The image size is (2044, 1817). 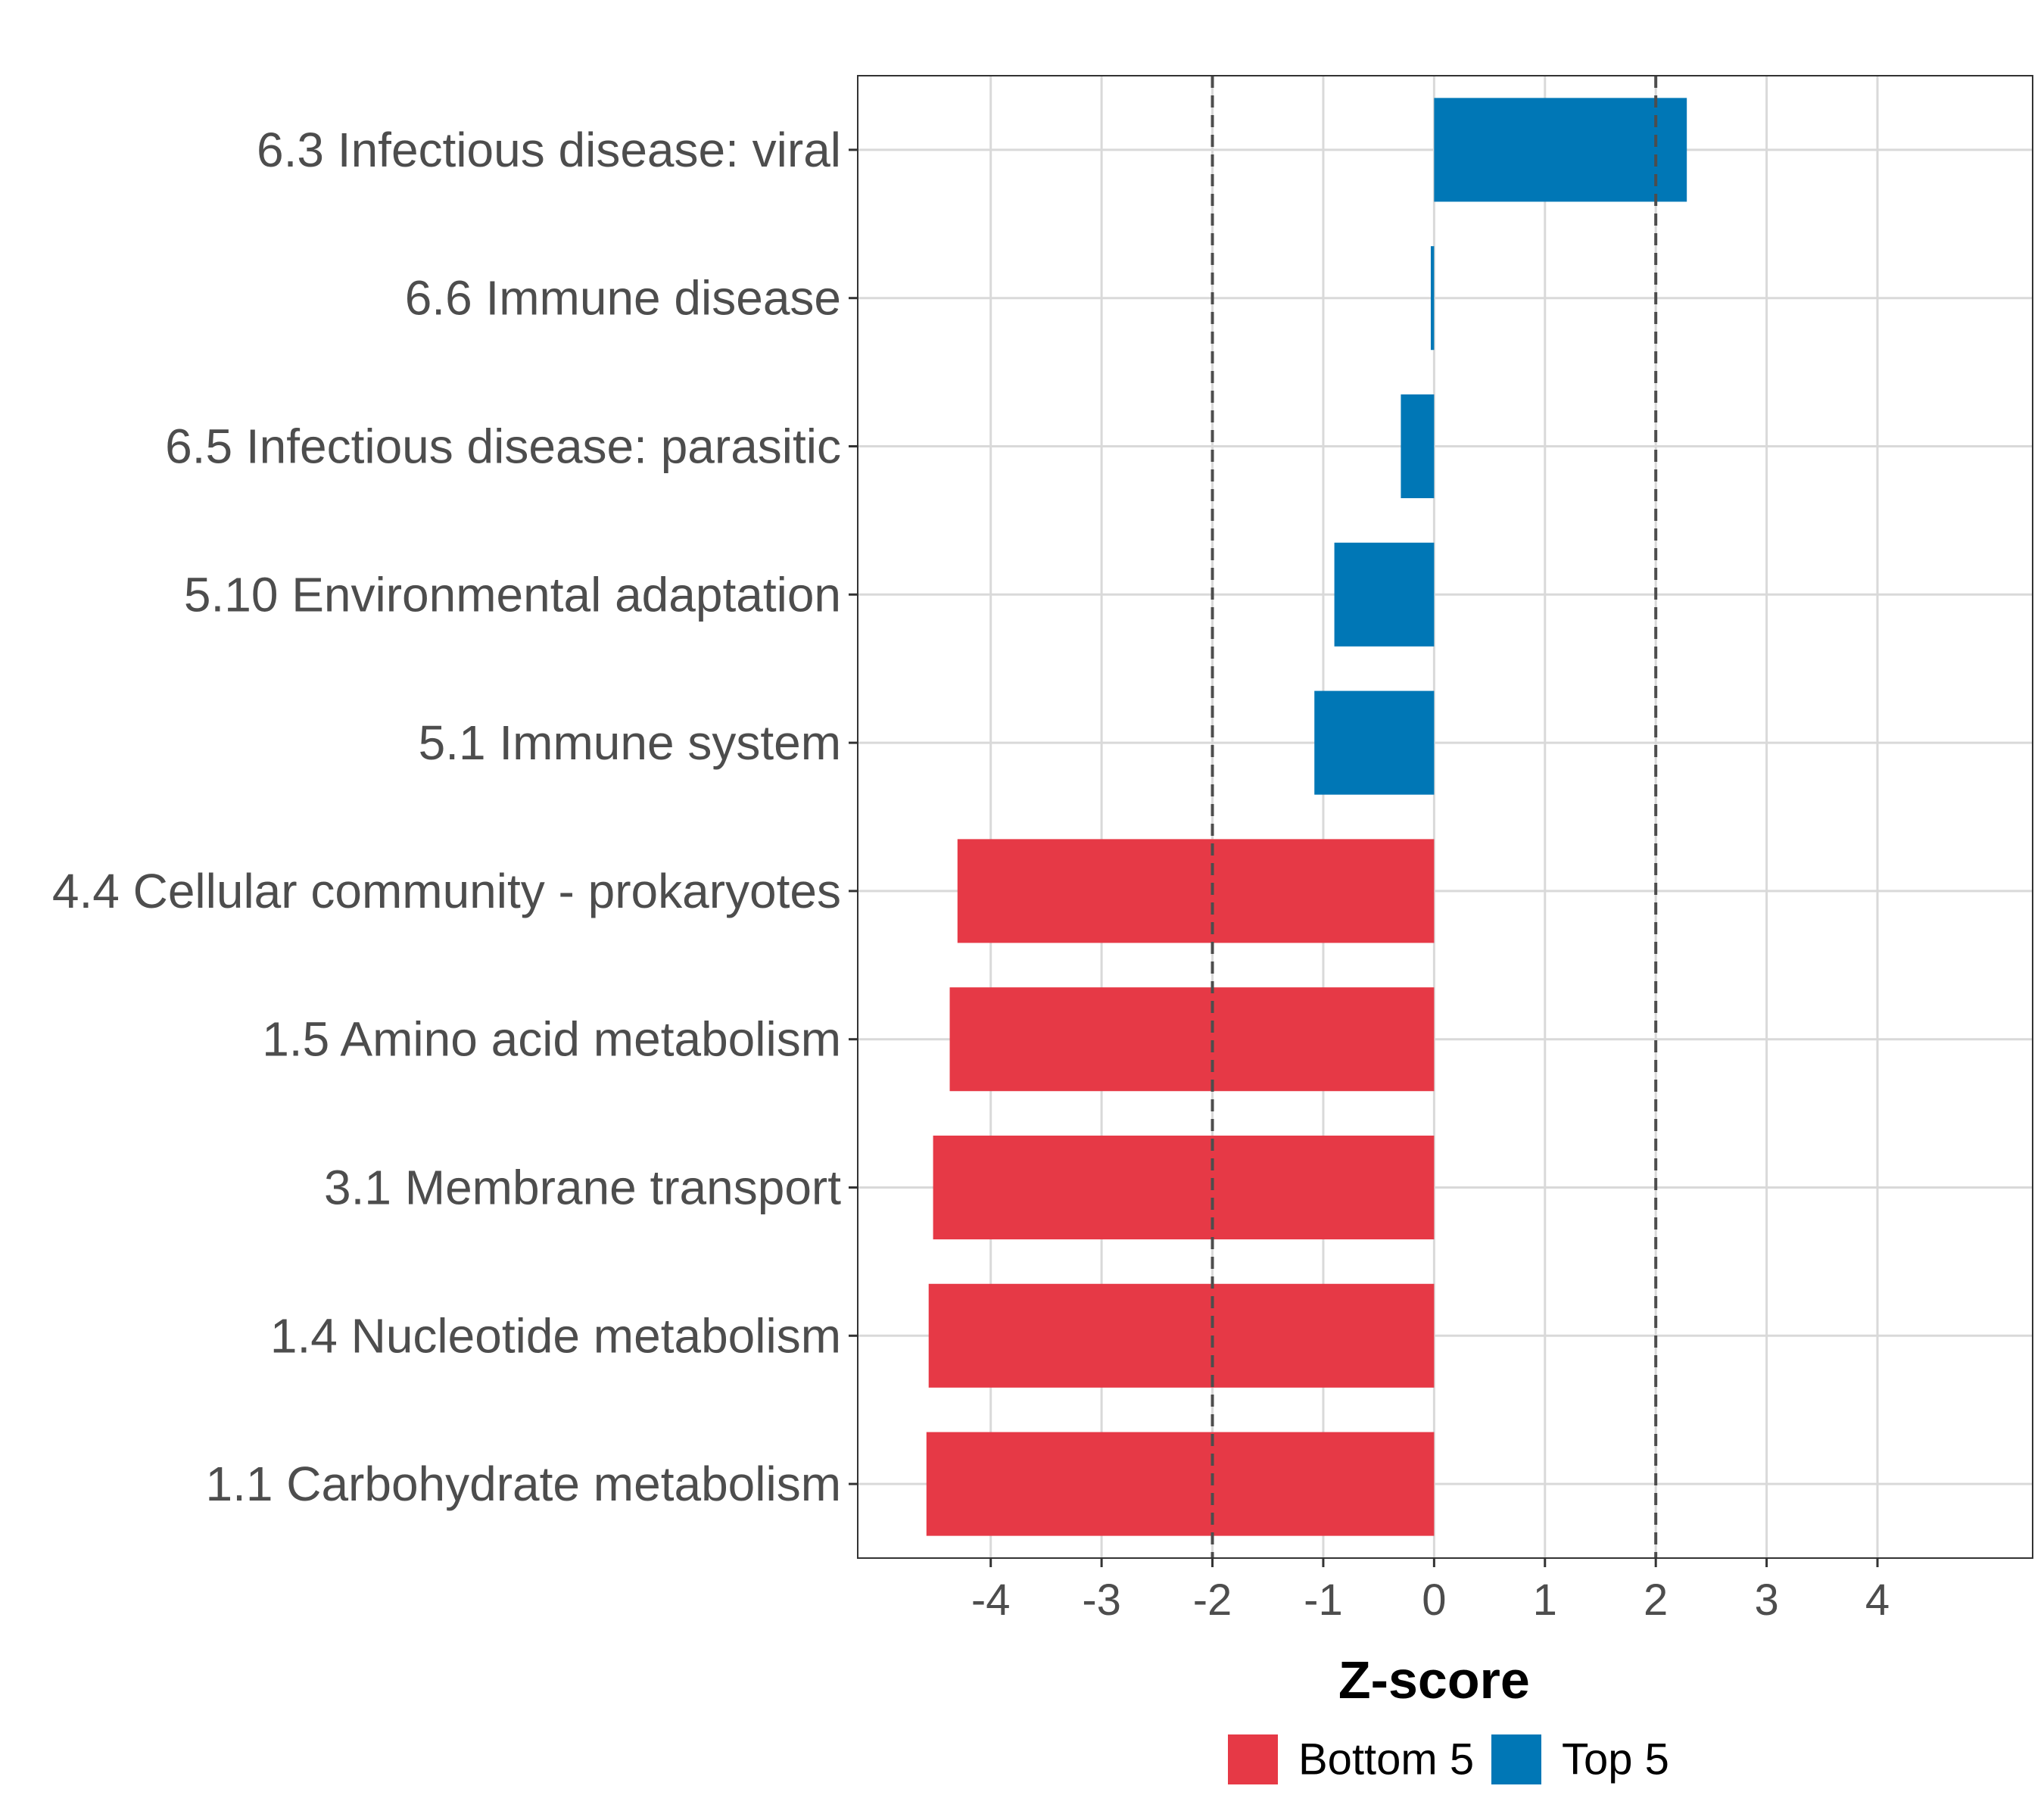 What do you see at coordinates (623, 298) in the screenshot?
I see `category-label: 6.6 Immune disease` at bounding box center [623, 298].